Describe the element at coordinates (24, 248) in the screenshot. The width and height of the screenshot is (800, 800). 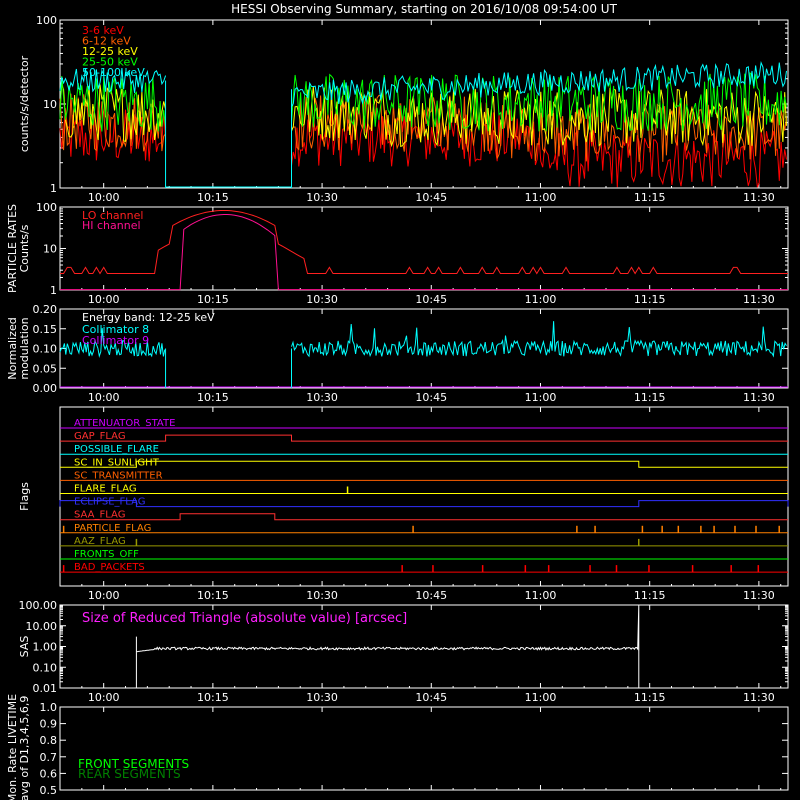
I see `y-axis-label-line2: Counts/s` at that location.